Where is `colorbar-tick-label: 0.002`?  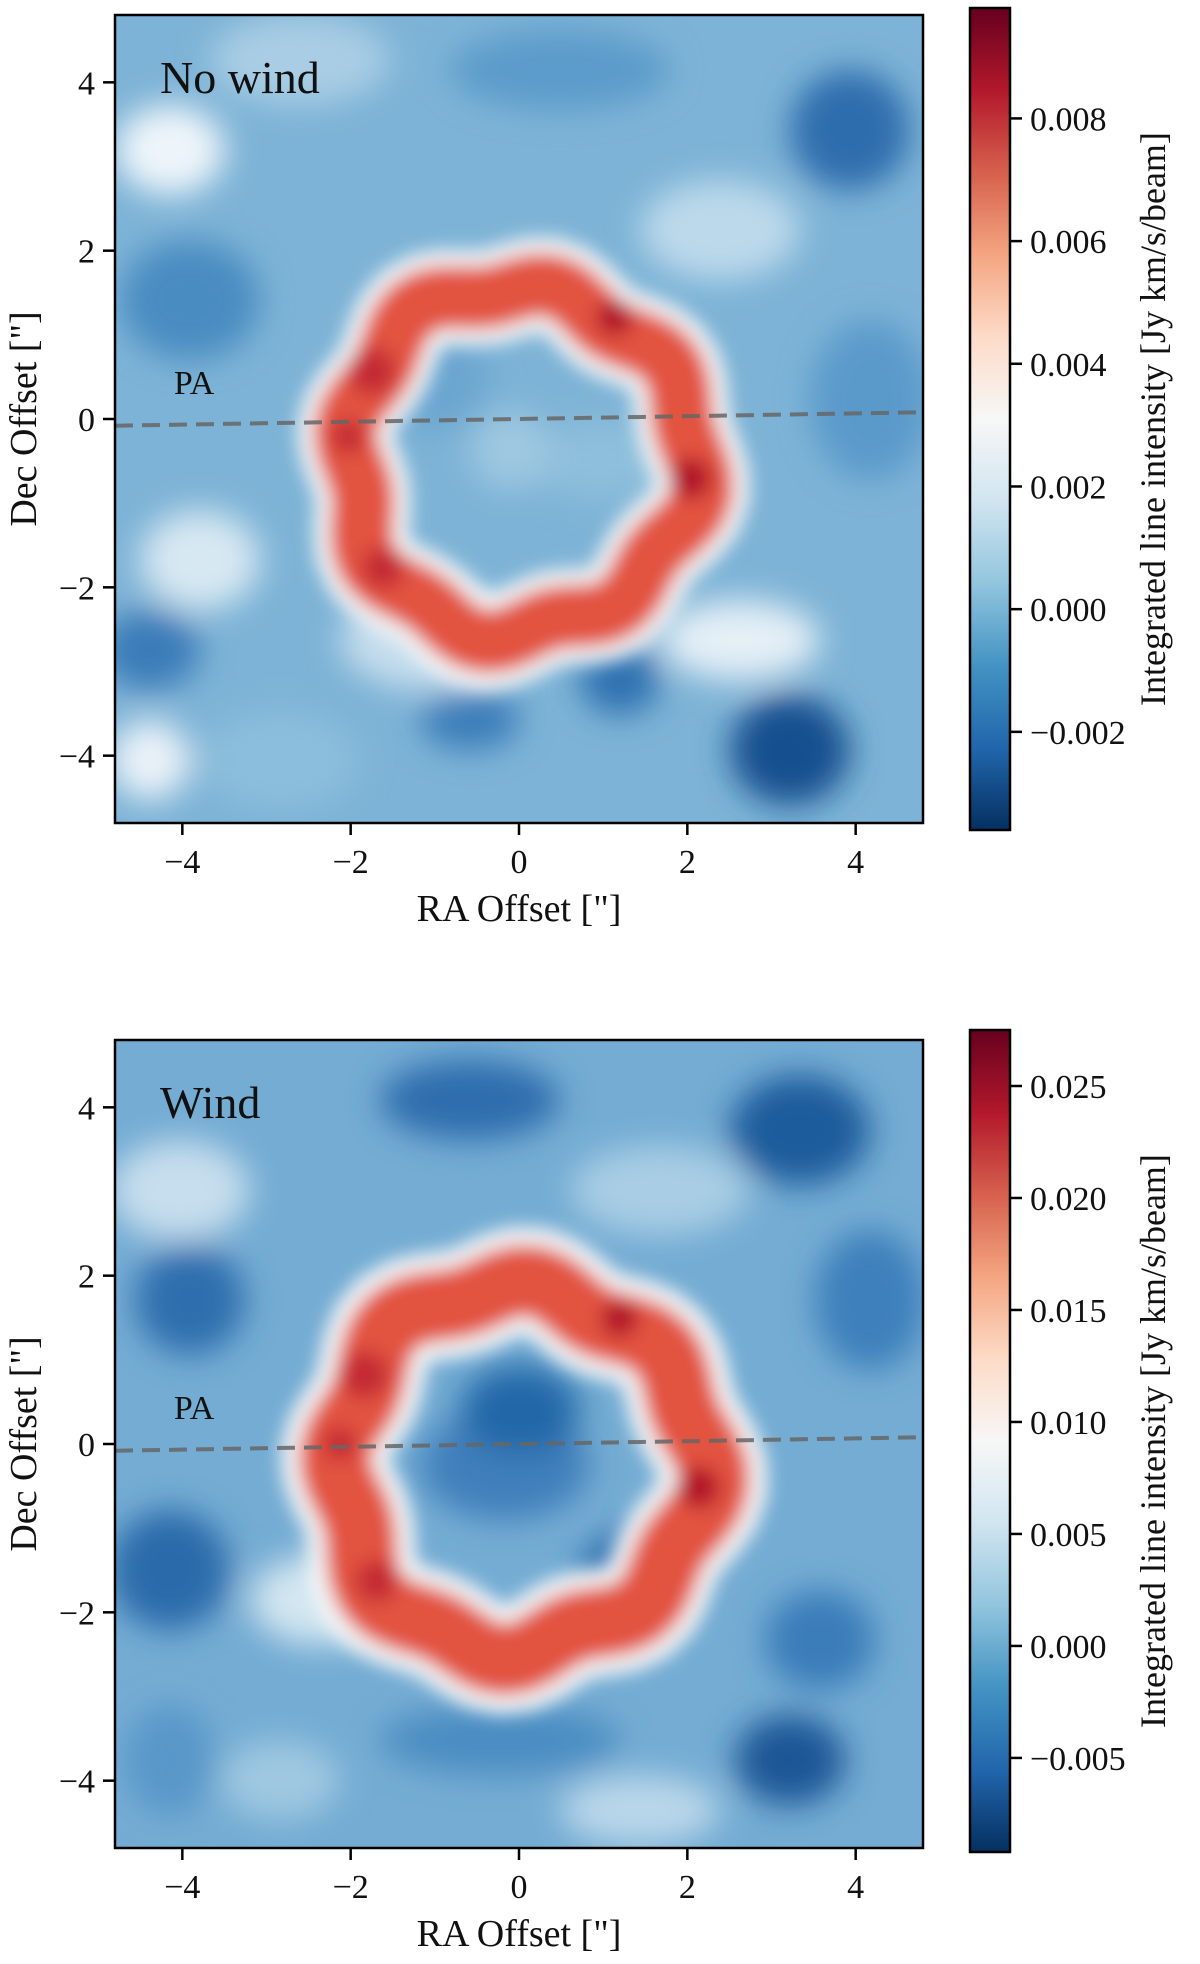 colorbar-tick-label: 0.002 is located at coordinates (1068, 487).